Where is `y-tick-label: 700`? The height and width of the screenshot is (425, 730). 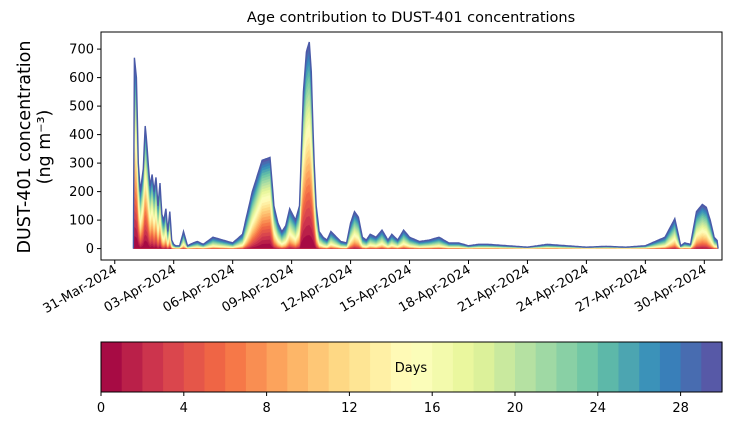 y-tick-label: 700 is located at coordinates (81, 50).